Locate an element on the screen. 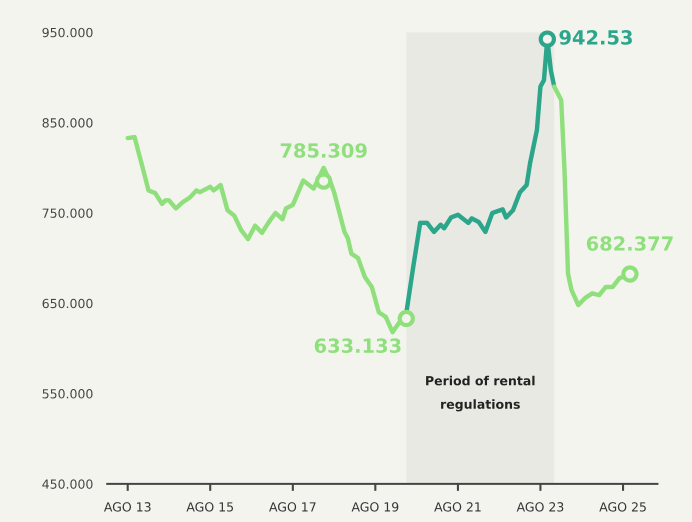 This screenshot has width=692, height=522. data-label: 682.377 is located at coordinates (629, 243).